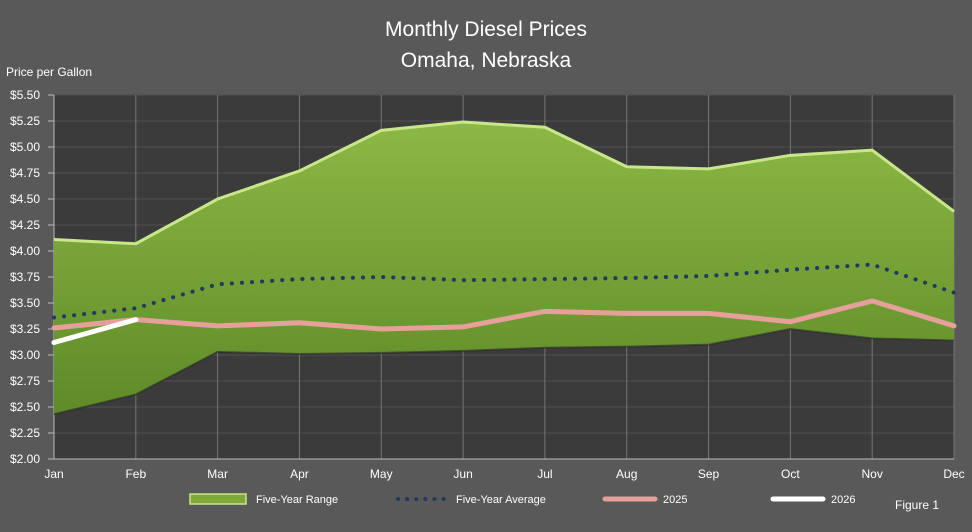  Describe the element at coordinates (25, 173) in the screenshot. I see `y-tick-label: $4.75` at that location.